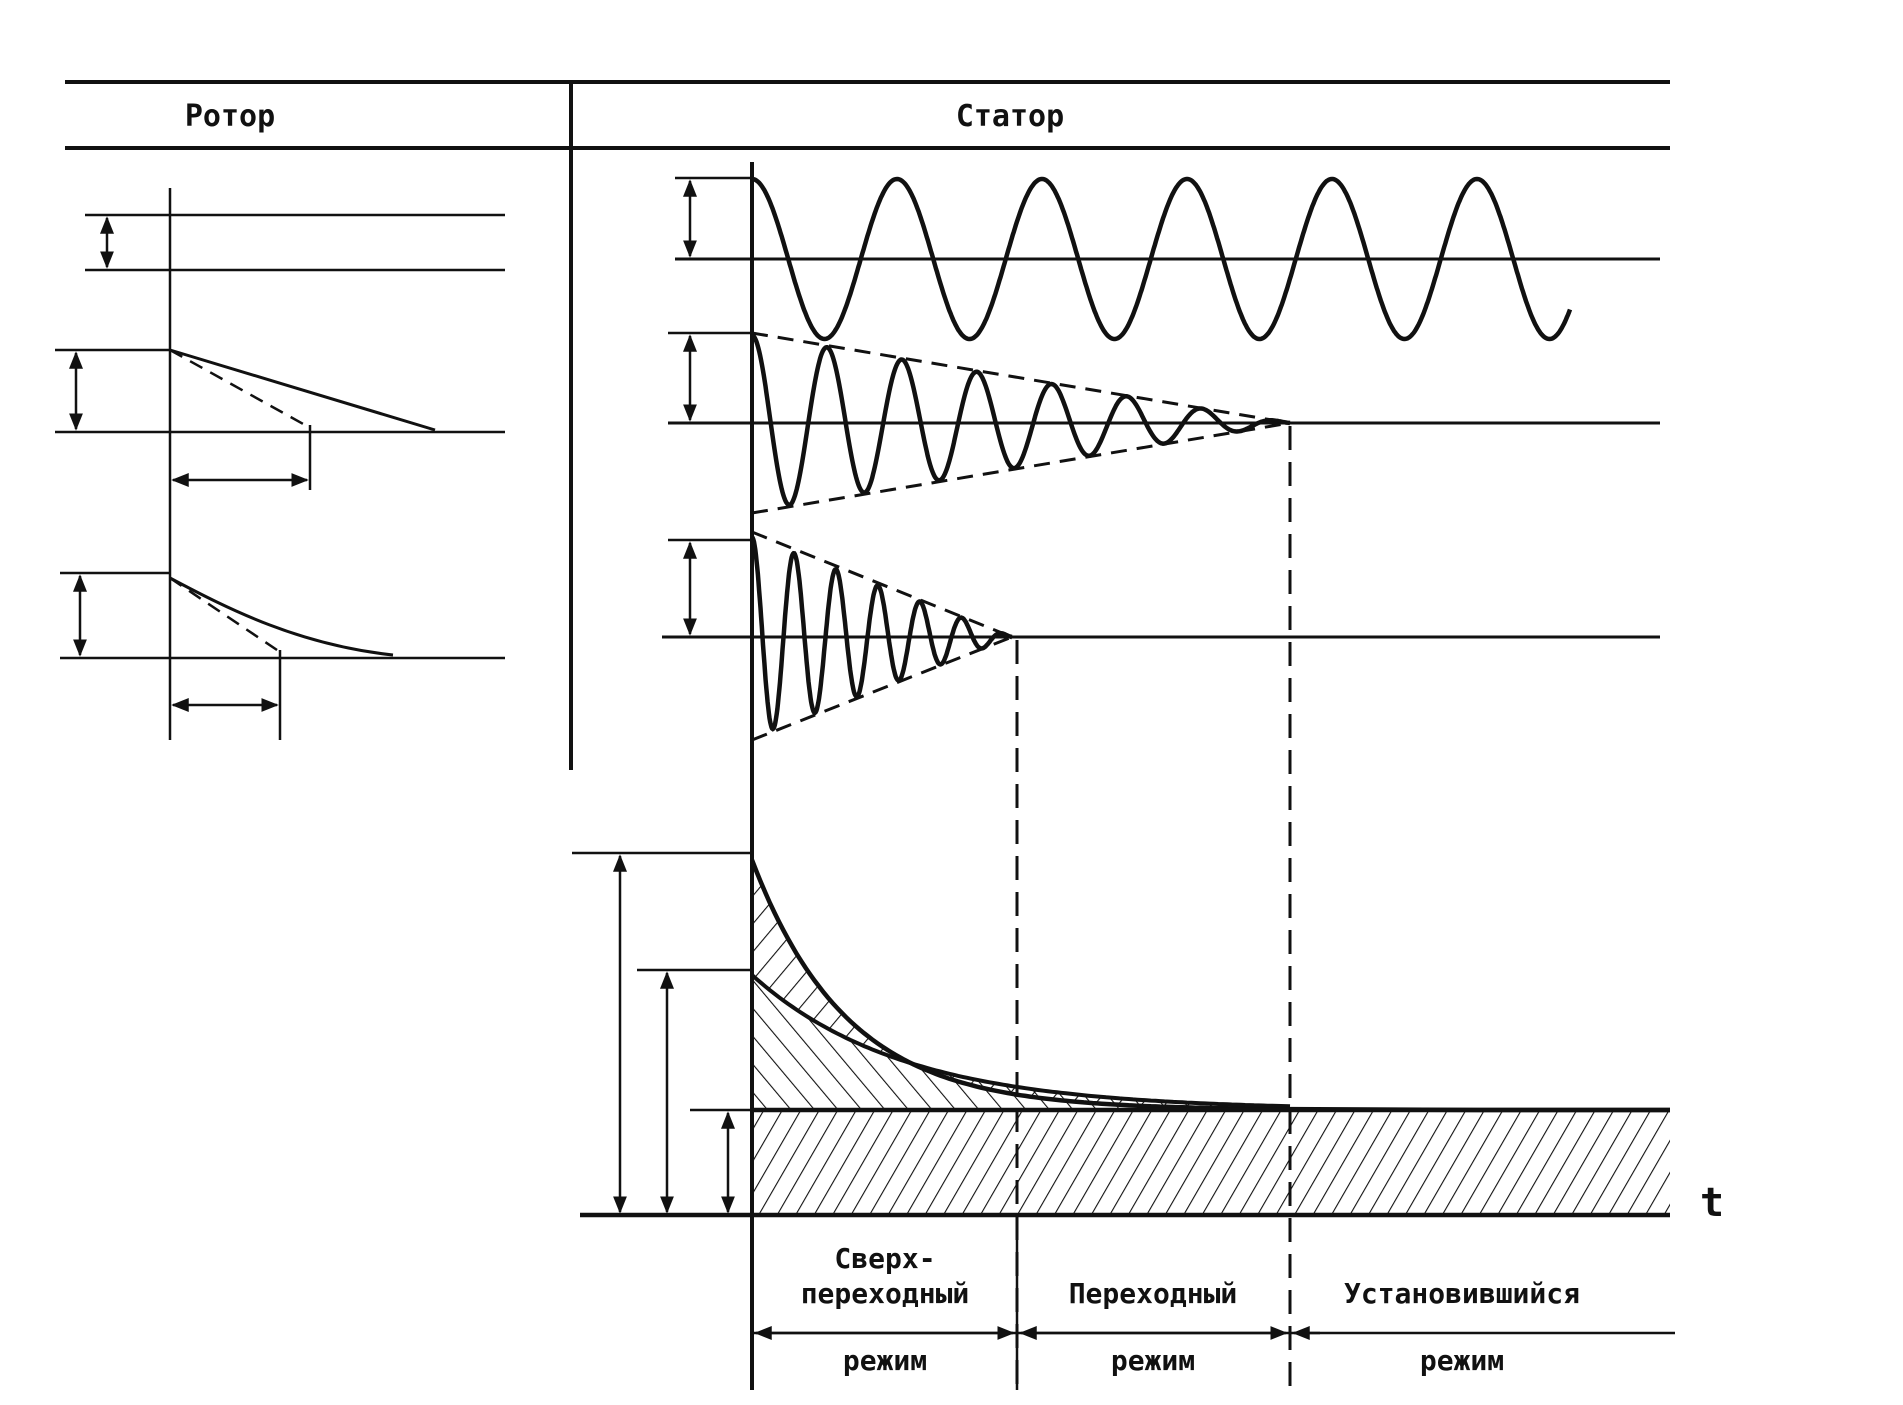 This screenshot has width=1903, height=1405. I want to click on regime-1-mode: режим, so click(885, 1360).